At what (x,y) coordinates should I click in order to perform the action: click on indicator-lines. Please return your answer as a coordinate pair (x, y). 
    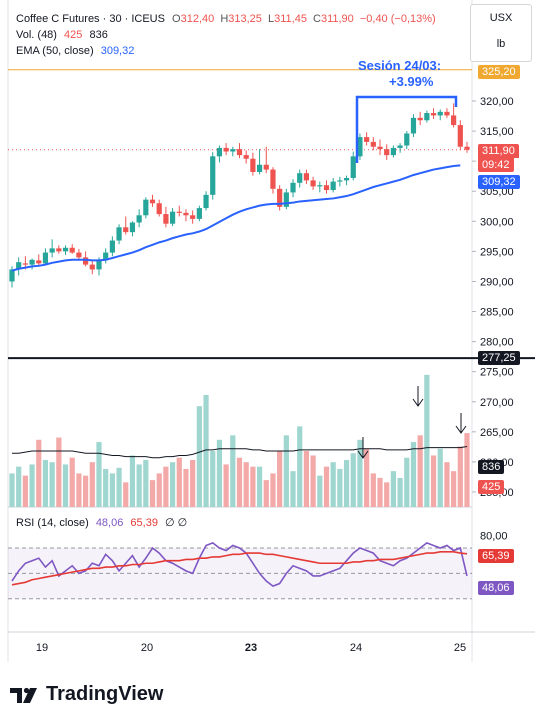
    Looking at the image, I should click on (236, 218).